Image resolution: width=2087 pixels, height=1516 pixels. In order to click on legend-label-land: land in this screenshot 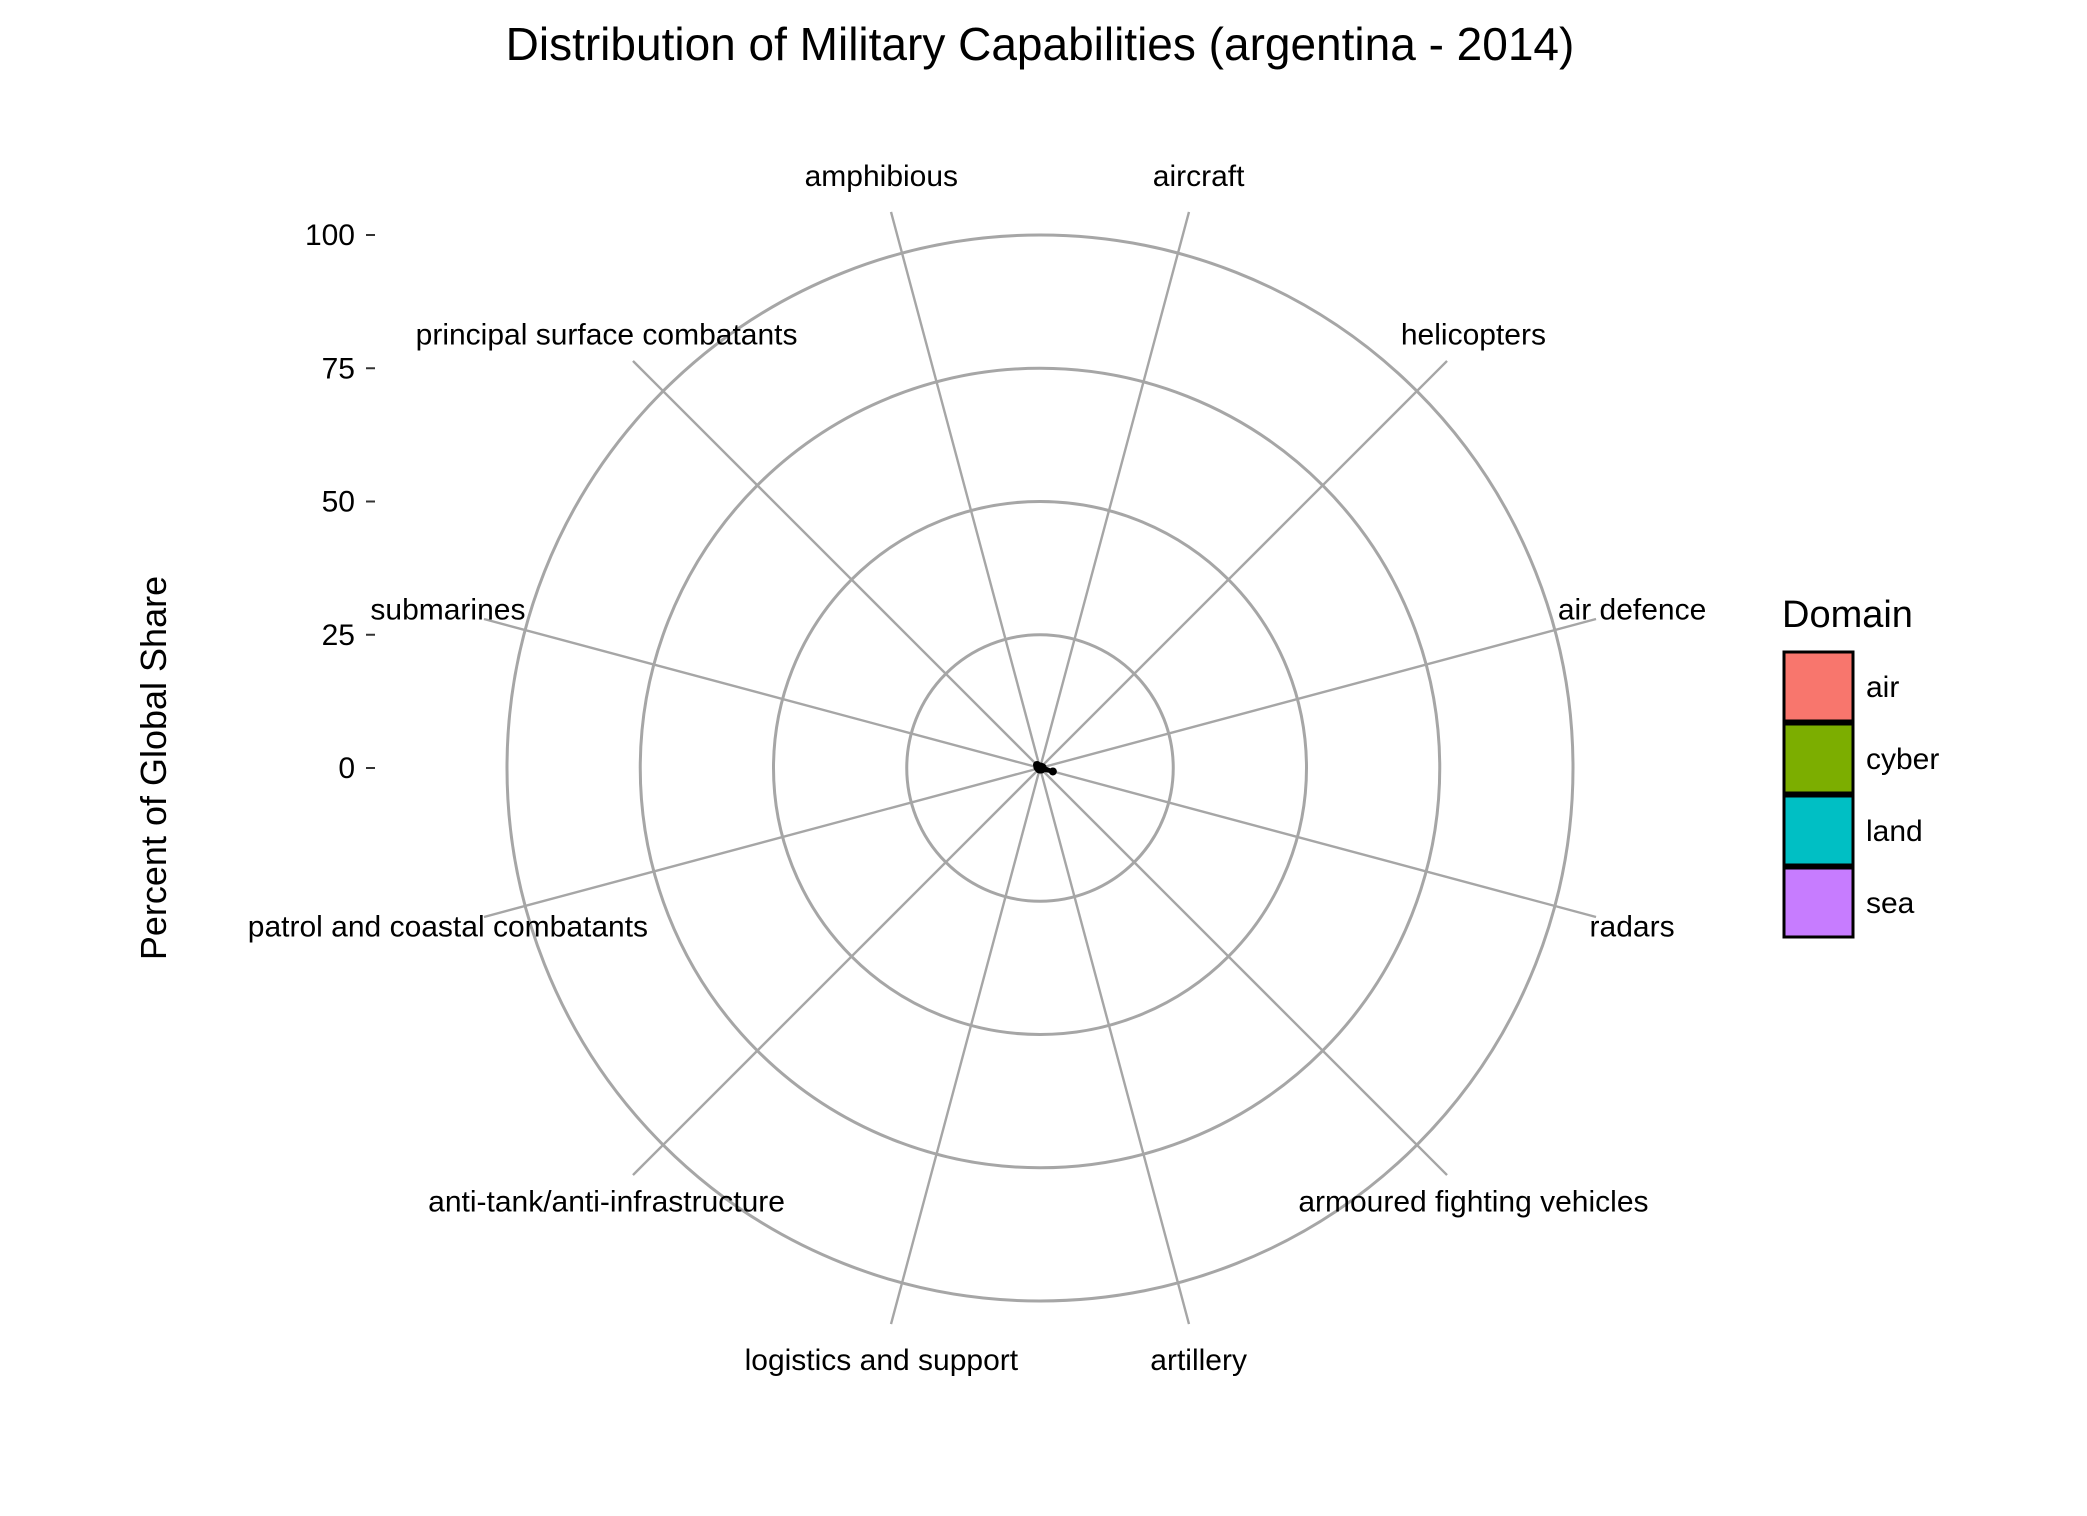, I will do `click(1894, 831)`.